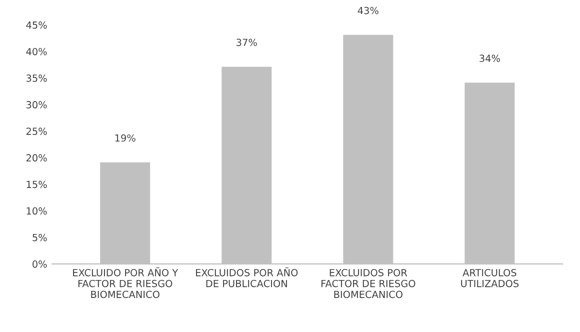 Image resolution: width=580 pixels, height=332 pixels. I want to click on y-tick-label: 5%, so click(39, 238).